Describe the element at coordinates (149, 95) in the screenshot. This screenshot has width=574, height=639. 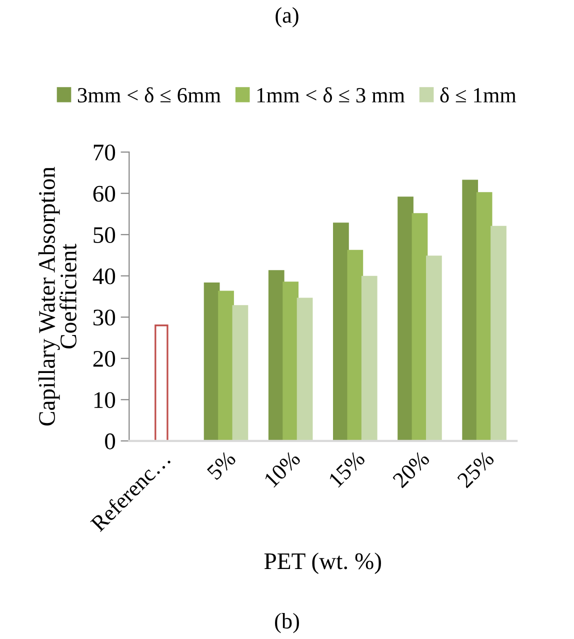
I see `legend-label: 3mm < δ ≤ 6mm` at that location.